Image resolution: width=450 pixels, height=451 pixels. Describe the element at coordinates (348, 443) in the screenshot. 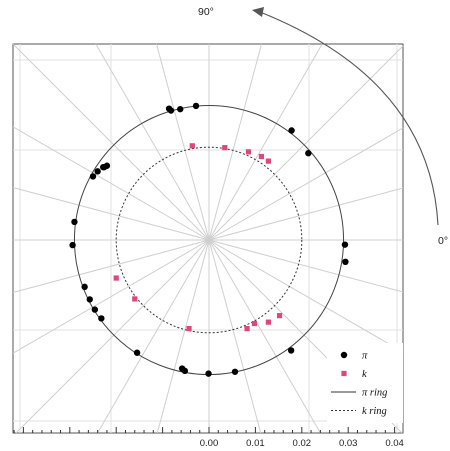

I see `x-tick-label: 0.03` at that location.